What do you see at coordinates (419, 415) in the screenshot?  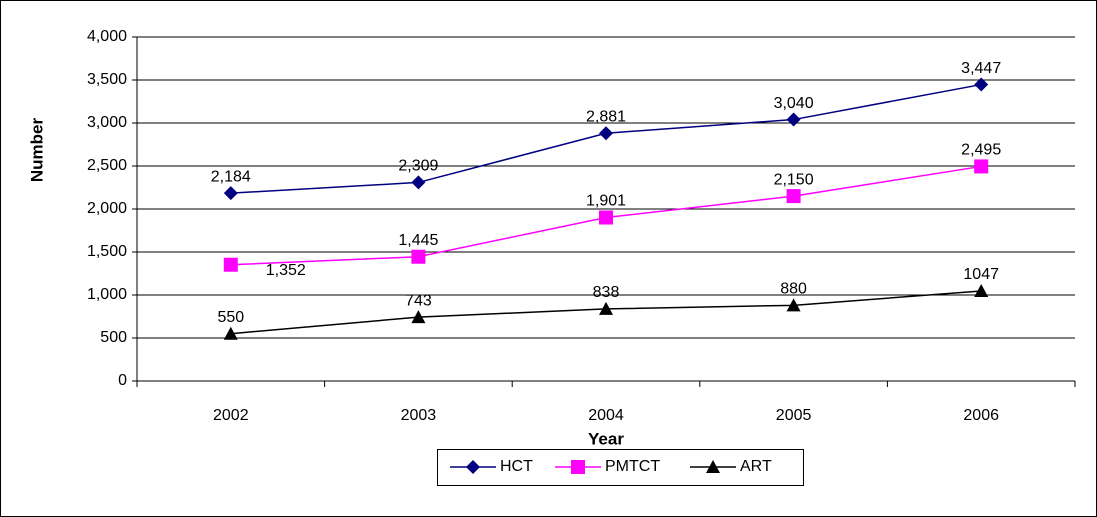 I see `x-tick-label: 2003` at bounding box center [419, 415].